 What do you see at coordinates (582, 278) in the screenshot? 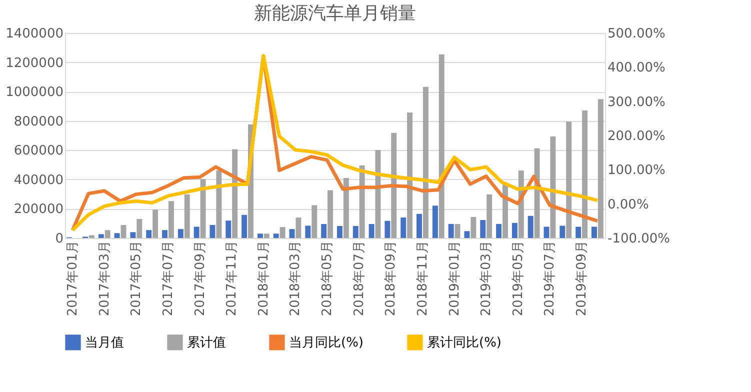
I see `x-tick-label: 2019年09月` at bounding box center [582, 278].